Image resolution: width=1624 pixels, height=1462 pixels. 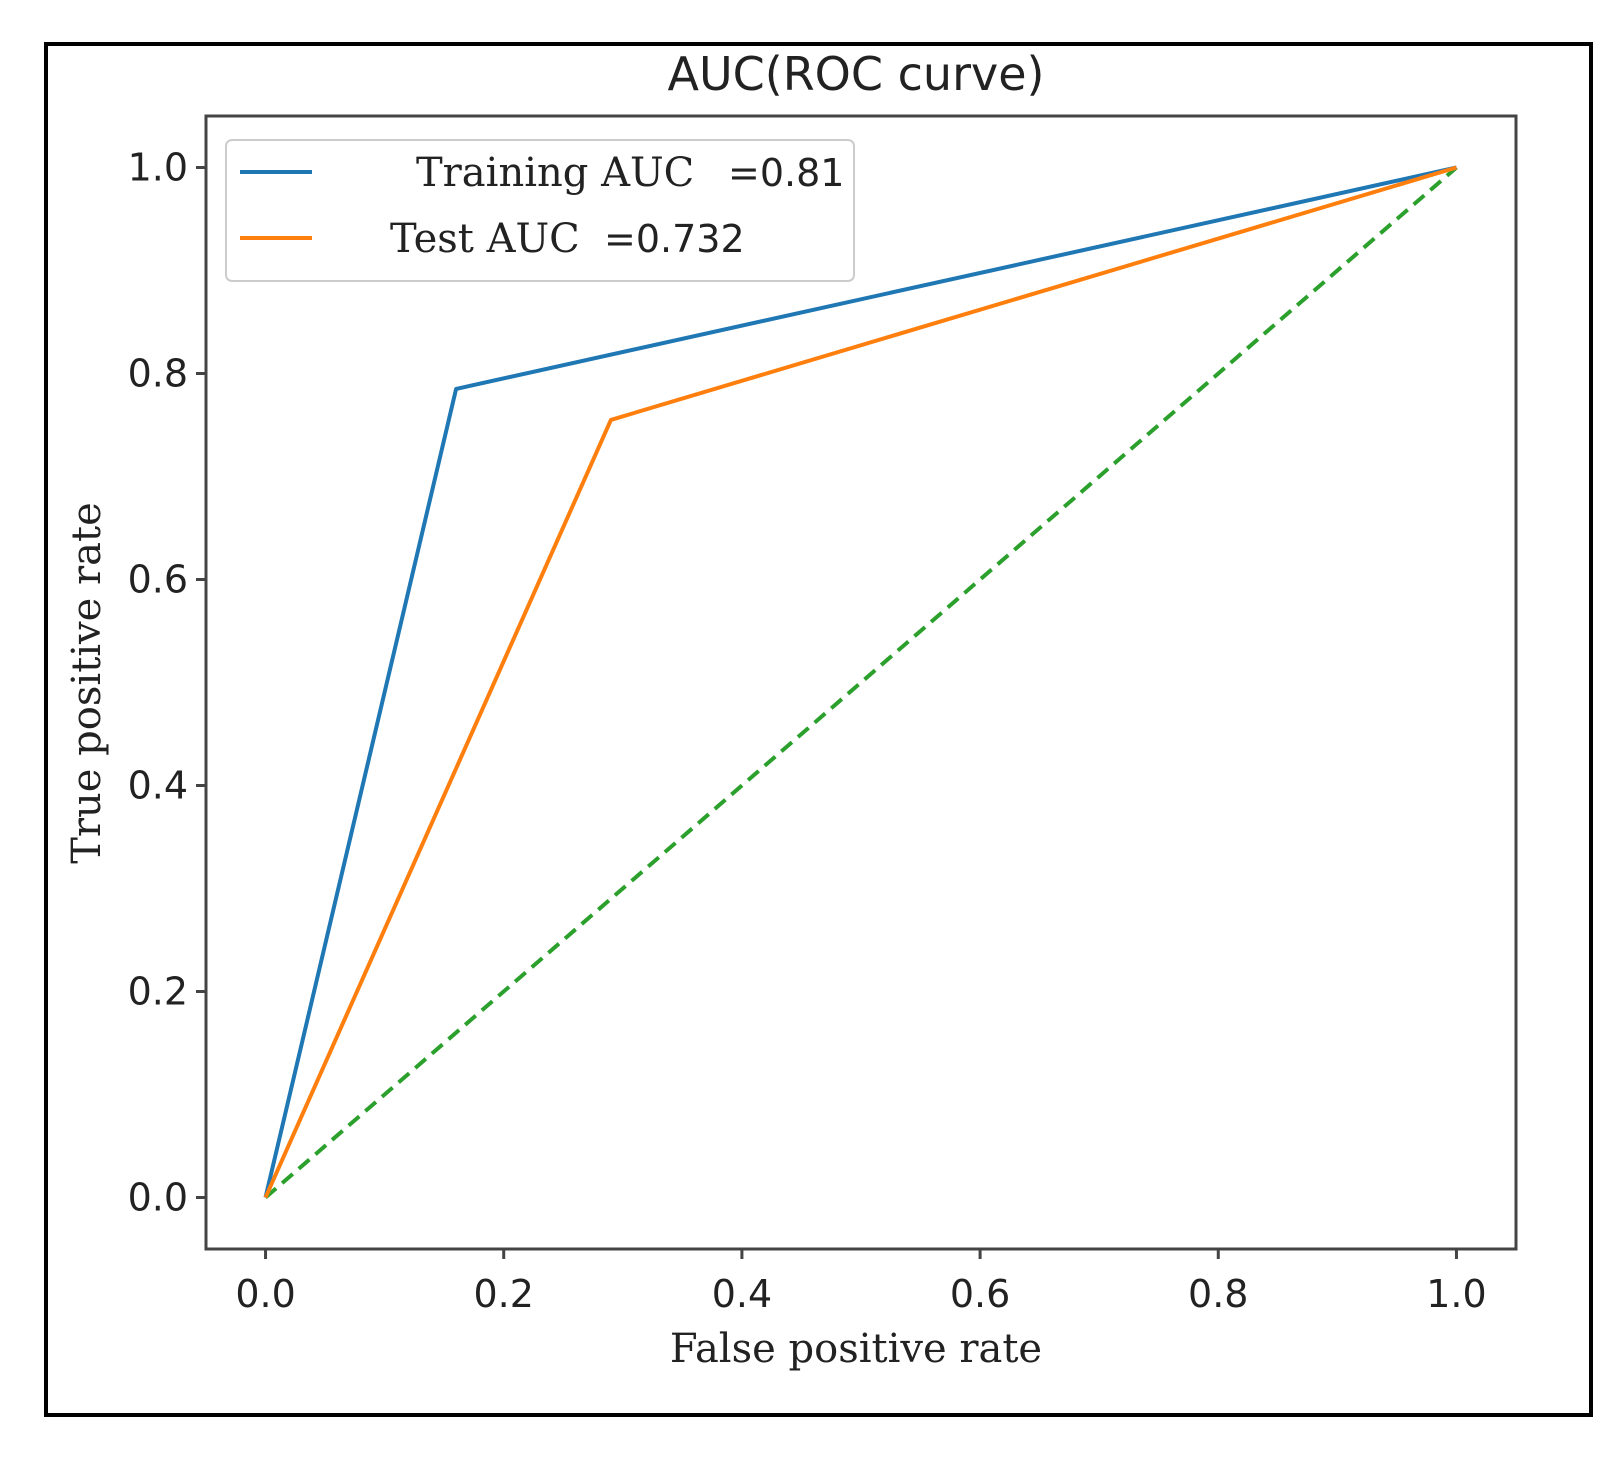 What do you see at coordinates (1456, 1294) in the screenshot?
I see `x-tick-label: 1.0` at bounding box center [1456, 1294].